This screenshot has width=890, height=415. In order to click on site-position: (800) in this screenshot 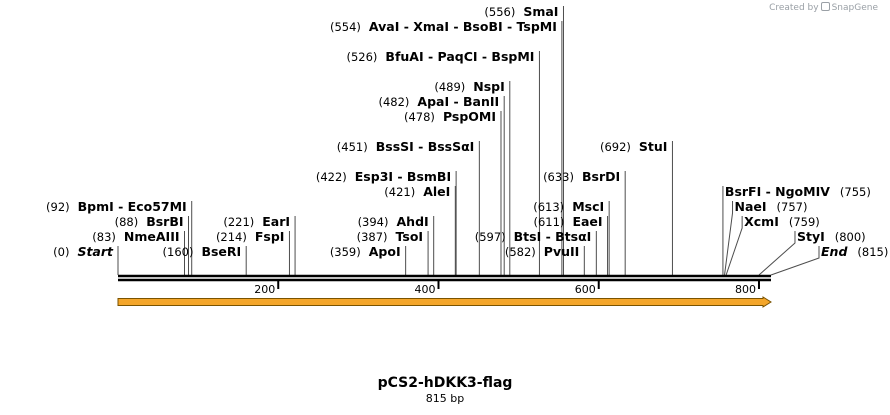, I will do `click(850, 237)`.